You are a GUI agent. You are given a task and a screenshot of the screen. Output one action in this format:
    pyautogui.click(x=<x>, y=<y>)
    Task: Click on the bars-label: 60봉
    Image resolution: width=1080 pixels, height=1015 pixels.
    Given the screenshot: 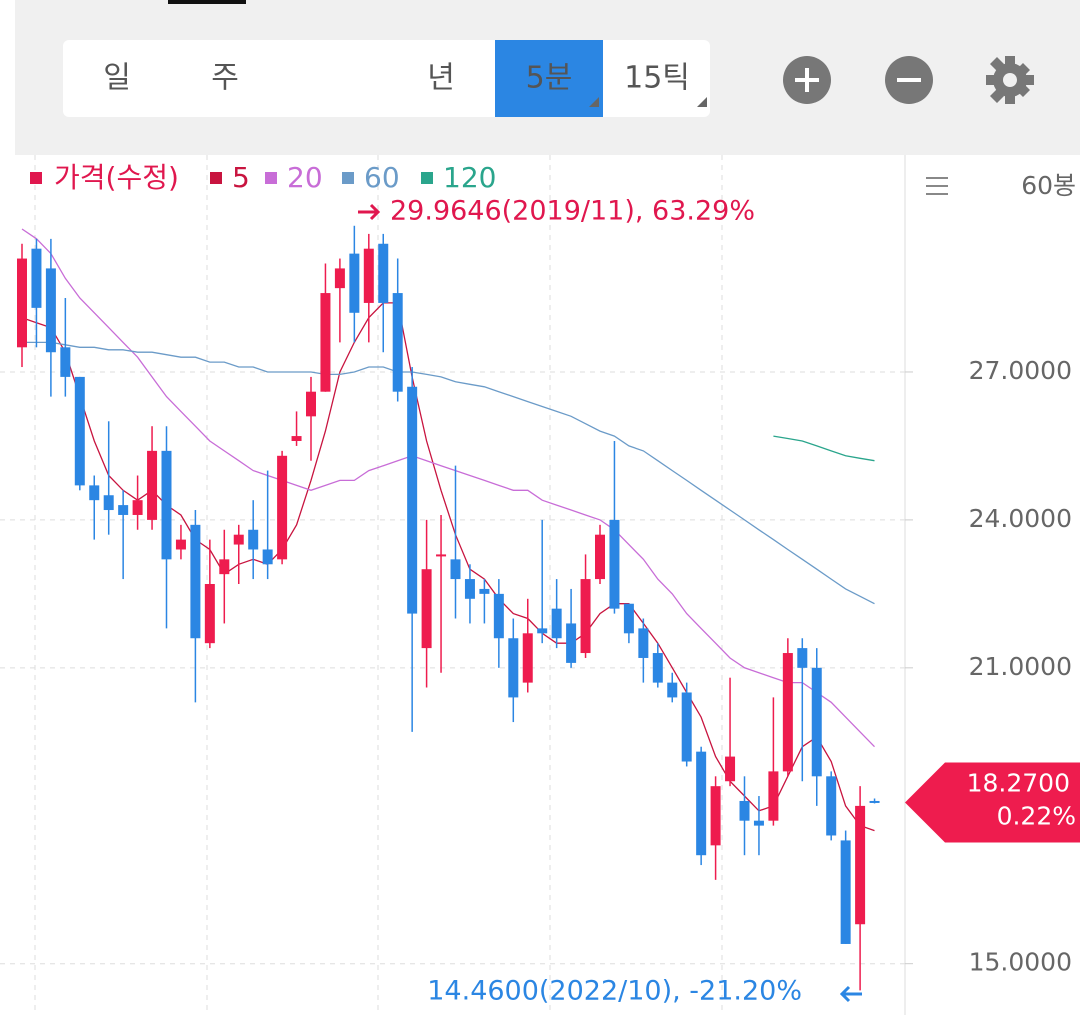 What is the action you would take?
    pyautogui.click(x=1048, y=185)
    